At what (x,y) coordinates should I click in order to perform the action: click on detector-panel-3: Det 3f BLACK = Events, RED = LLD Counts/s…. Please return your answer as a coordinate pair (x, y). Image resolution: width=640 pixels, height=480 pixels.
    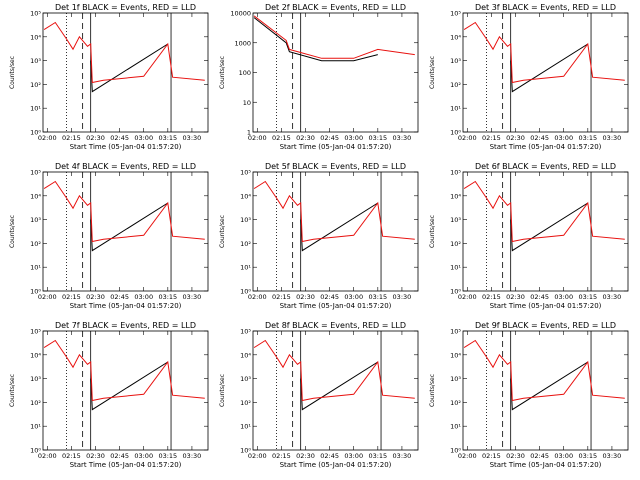
    Looking at the image, I should click on (529, 77).